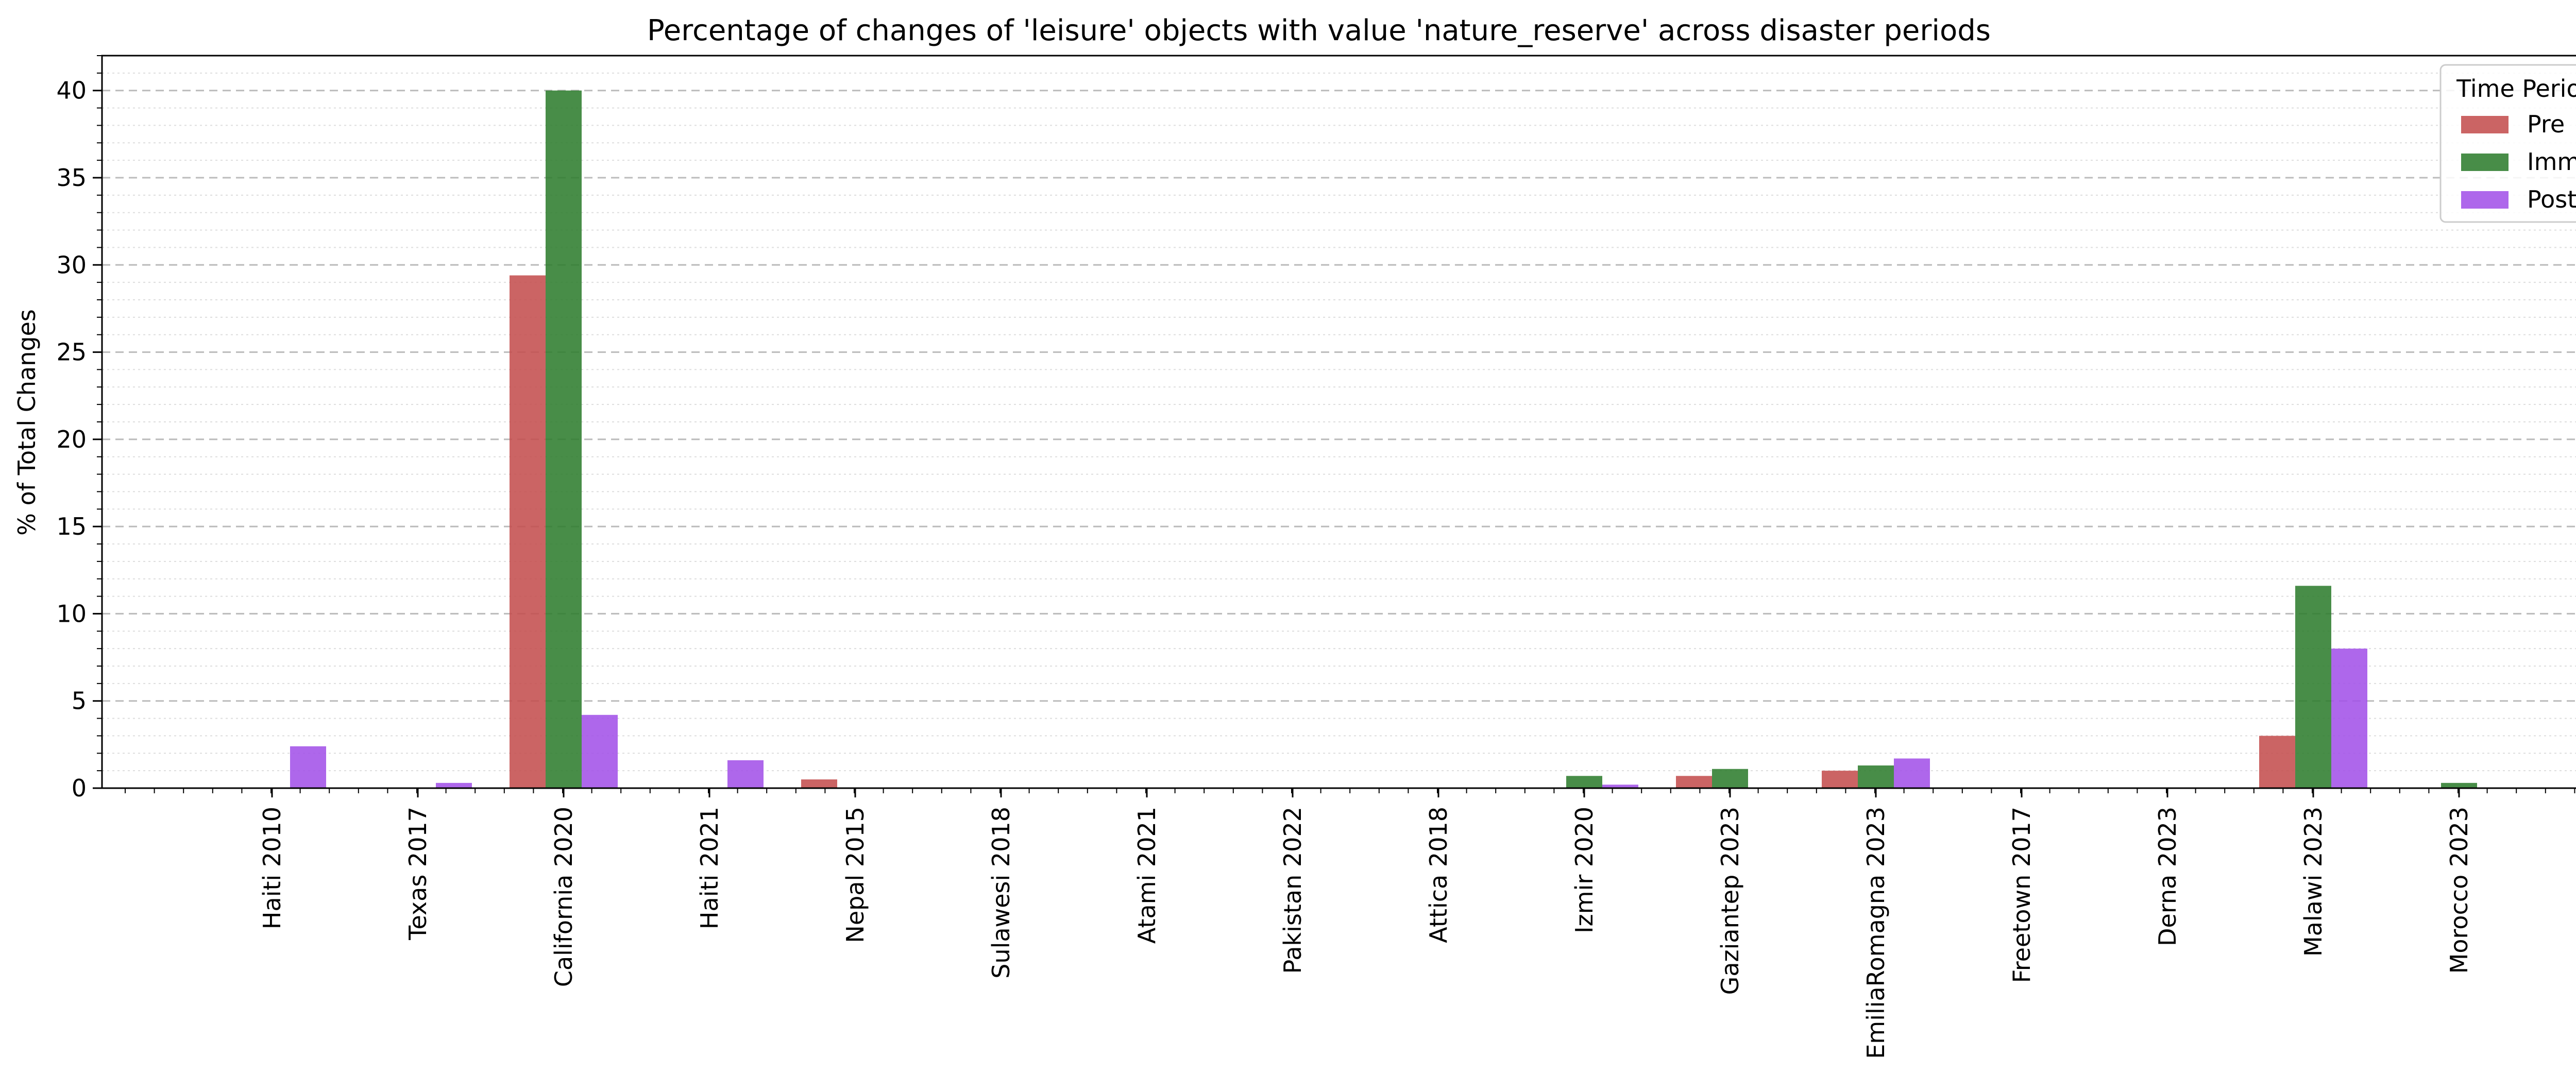 Image resolution: width=2576 pixels, height=1090 pixels. Describe the element at coordinates (855, 875) in the screenshot. I see `x-tick-label: Nepal 2015` at that location.